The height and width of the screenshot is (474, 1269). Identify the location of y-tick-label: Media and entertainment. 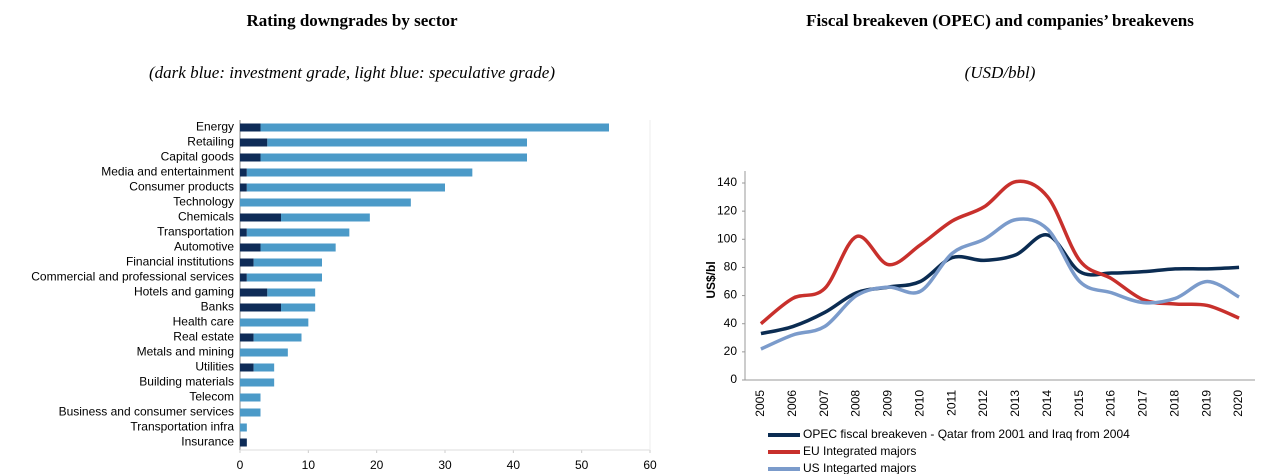
(167, 172).